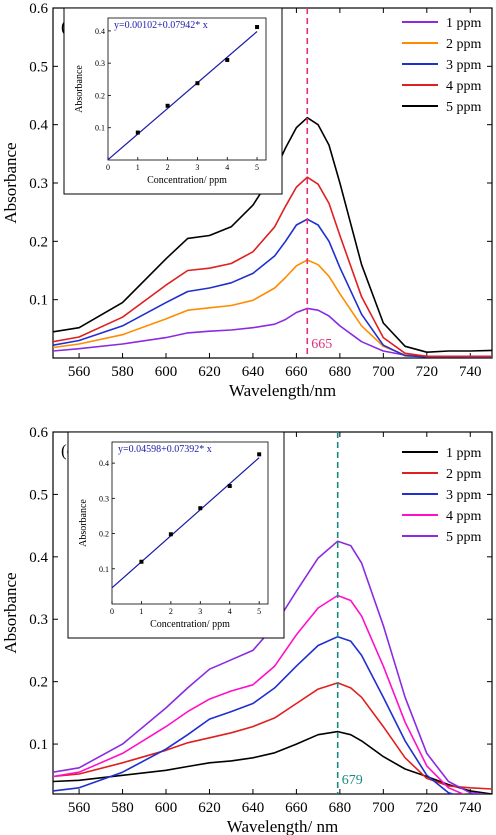  Describe the element at coordinates (321, 344) in the screenshot. I see `peak-marker-label: 665` at that location.